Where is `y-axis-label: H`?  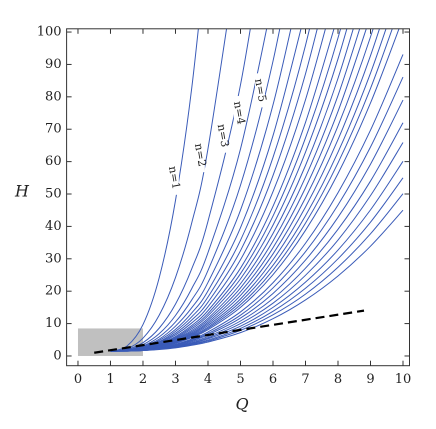 y-axis-label: H is located at coordinates (22, 191).